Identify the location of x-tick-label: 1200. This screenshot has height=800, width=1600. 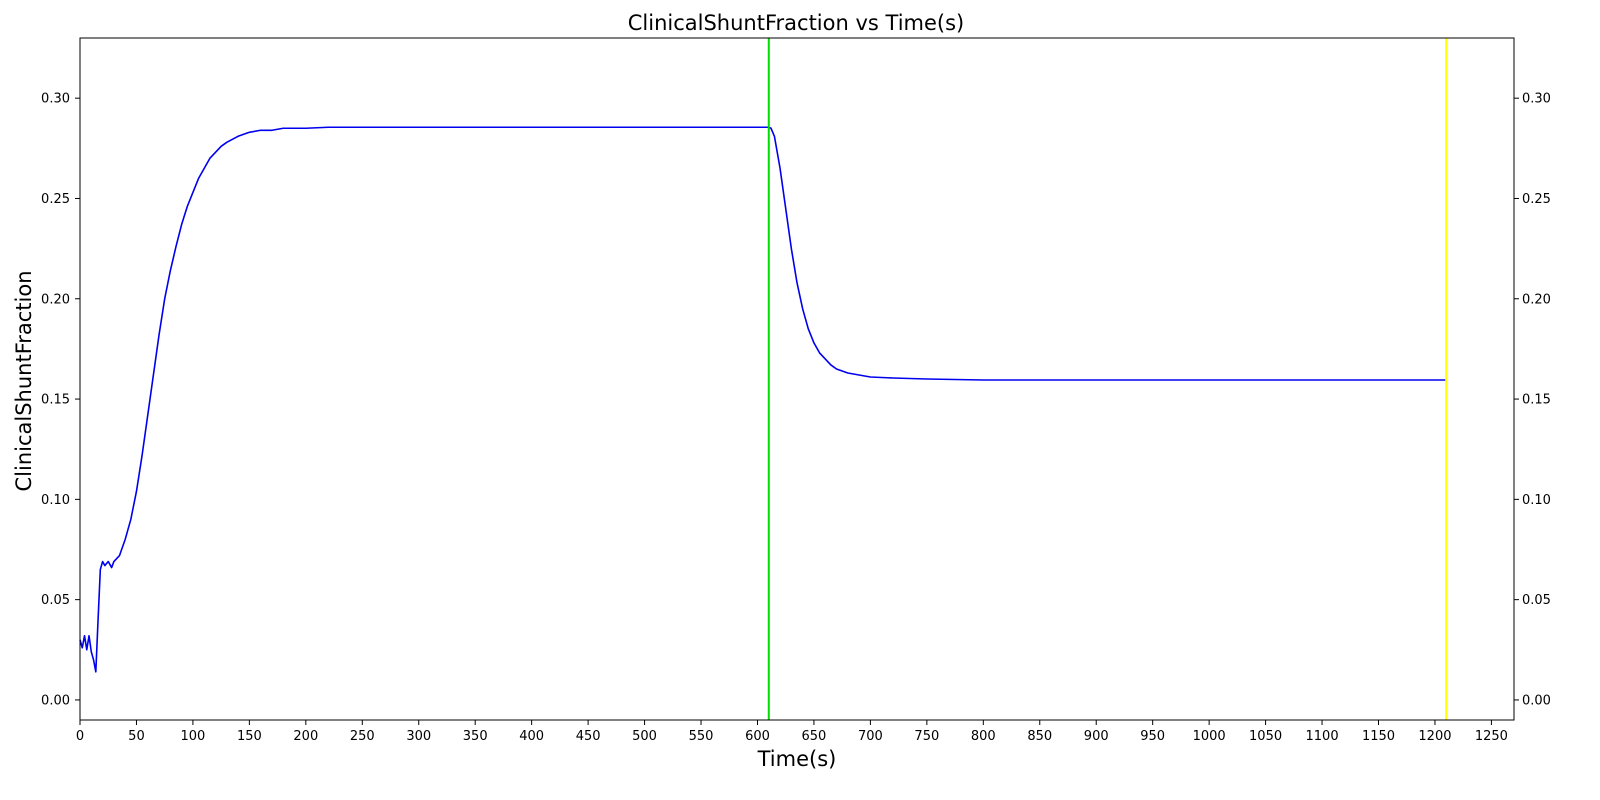
(1434, 736).